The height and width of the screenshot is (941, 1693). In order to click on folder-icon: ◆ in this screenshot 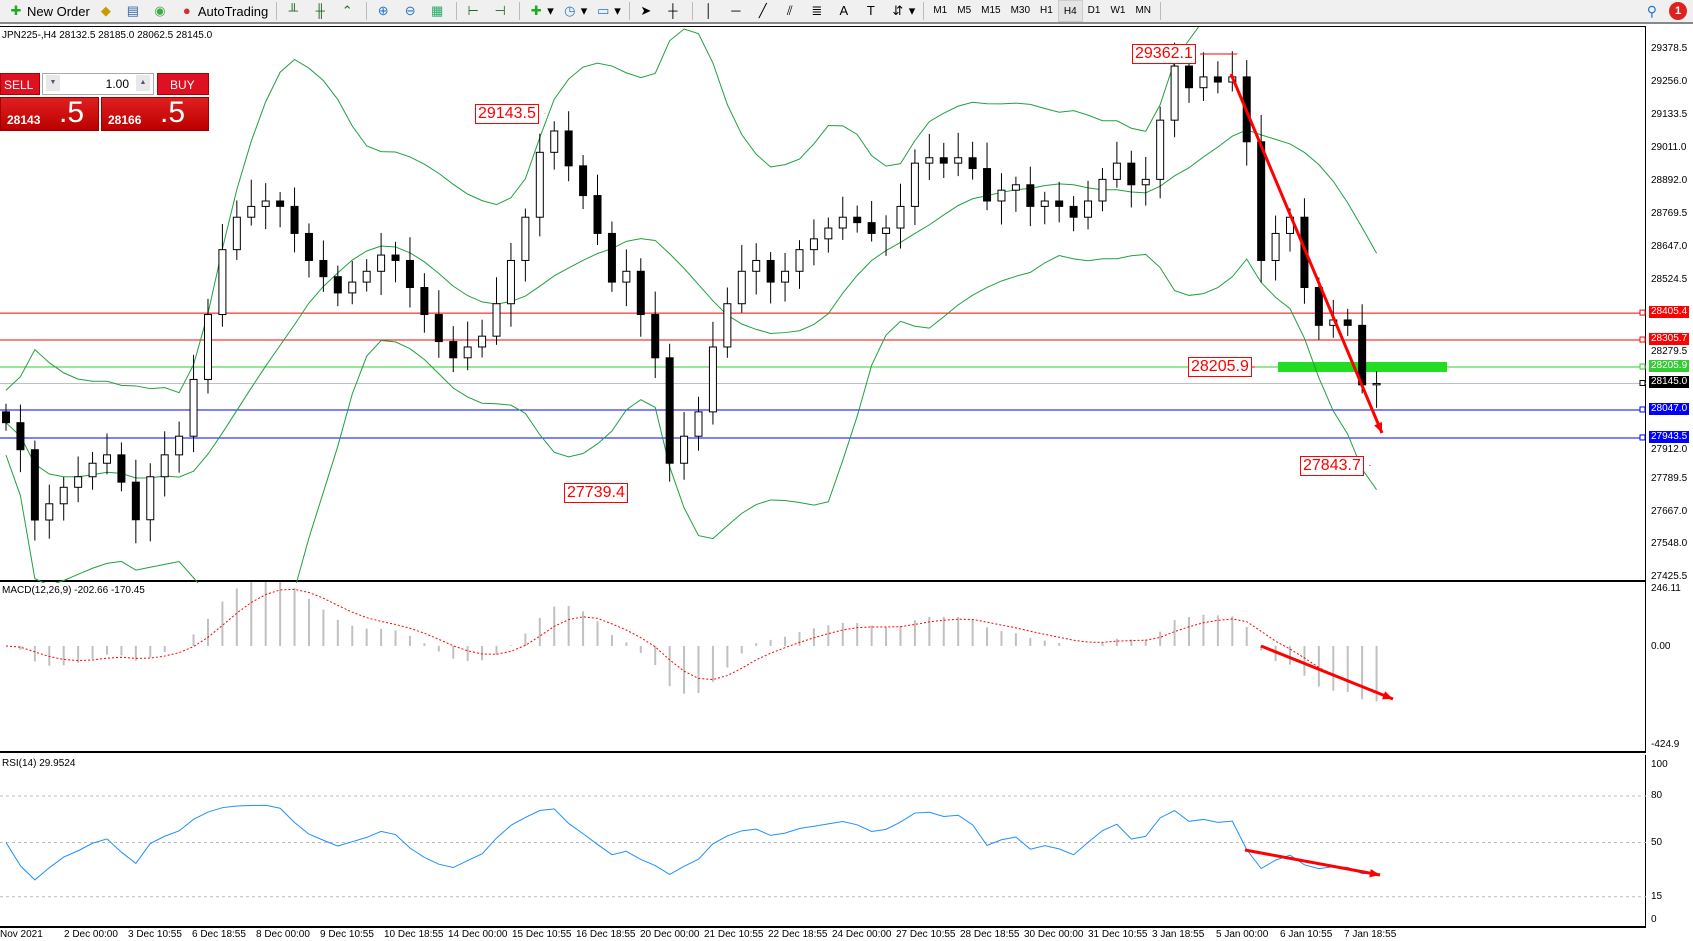, I will do `click(105, 10)`.